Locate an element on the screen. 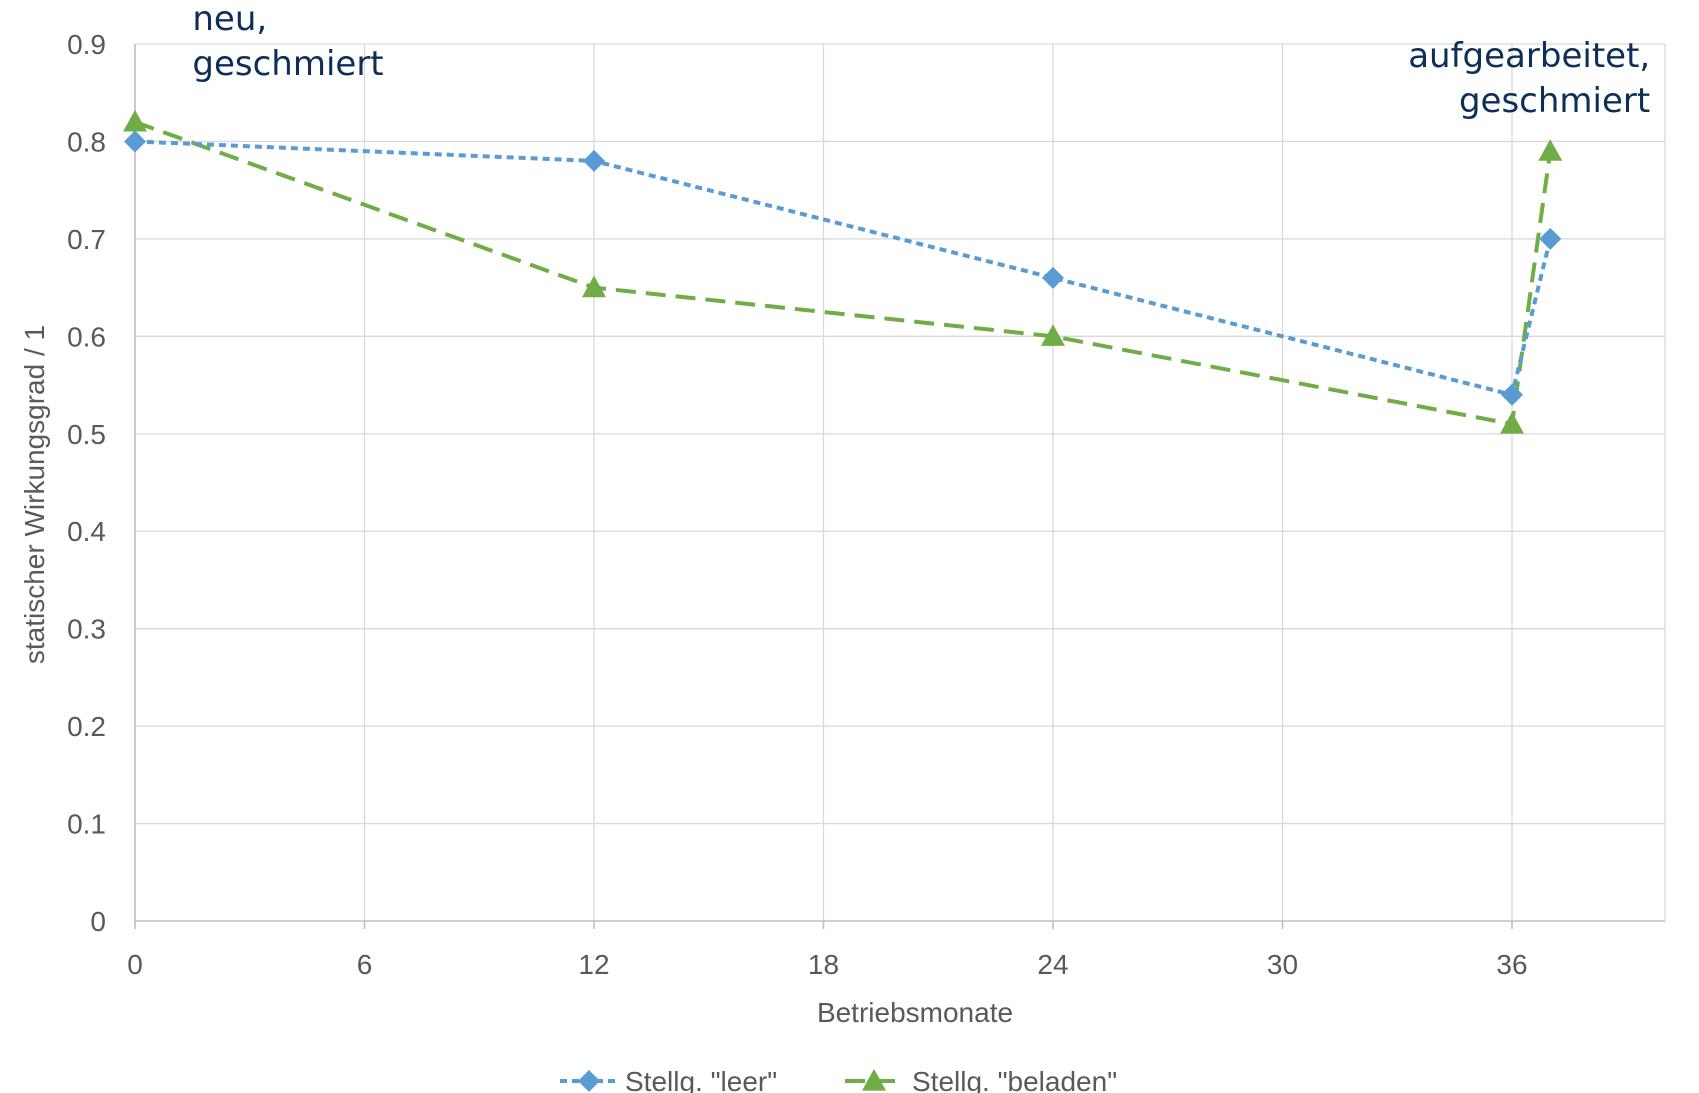 This screenshot has height=1093, width=1699. y-tick-label: 0.9 is located at coordinates (86, 44).